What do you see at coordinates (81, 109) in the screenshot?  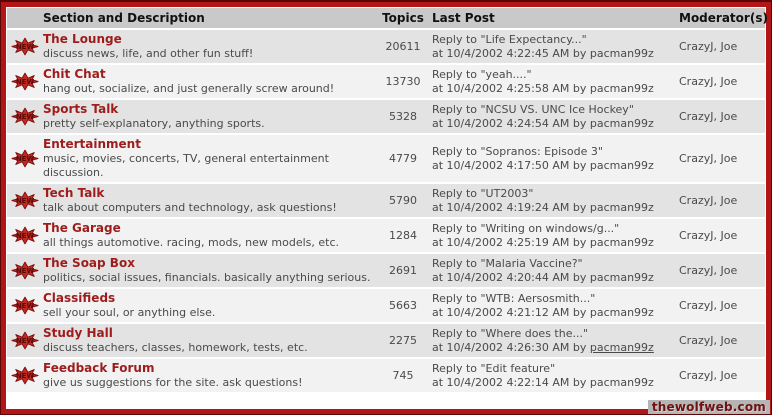 I see `section-link: Sports Talk` at bounding box center [81, 109].